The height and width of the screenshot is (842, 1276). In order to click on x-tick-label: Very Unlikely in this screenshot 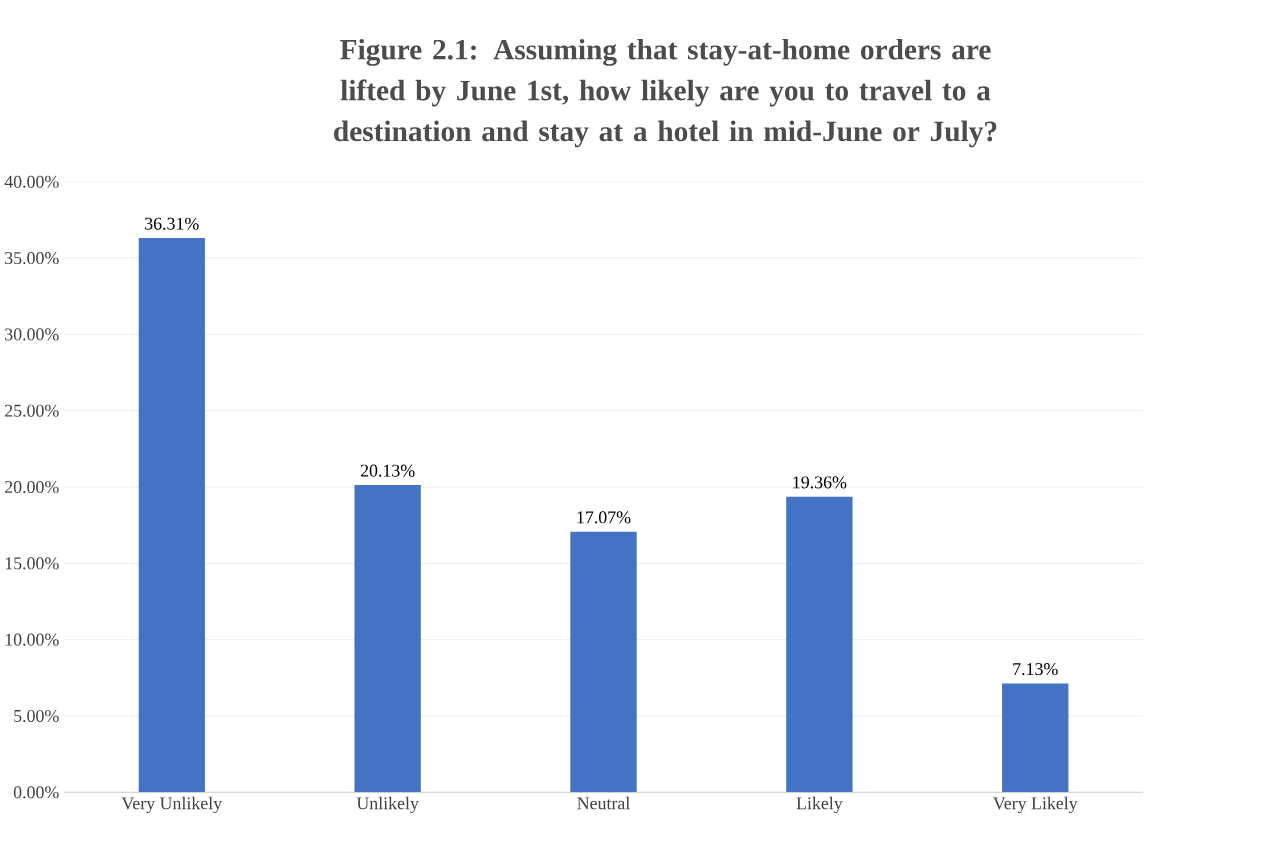, I will do `click(172, 805)`.